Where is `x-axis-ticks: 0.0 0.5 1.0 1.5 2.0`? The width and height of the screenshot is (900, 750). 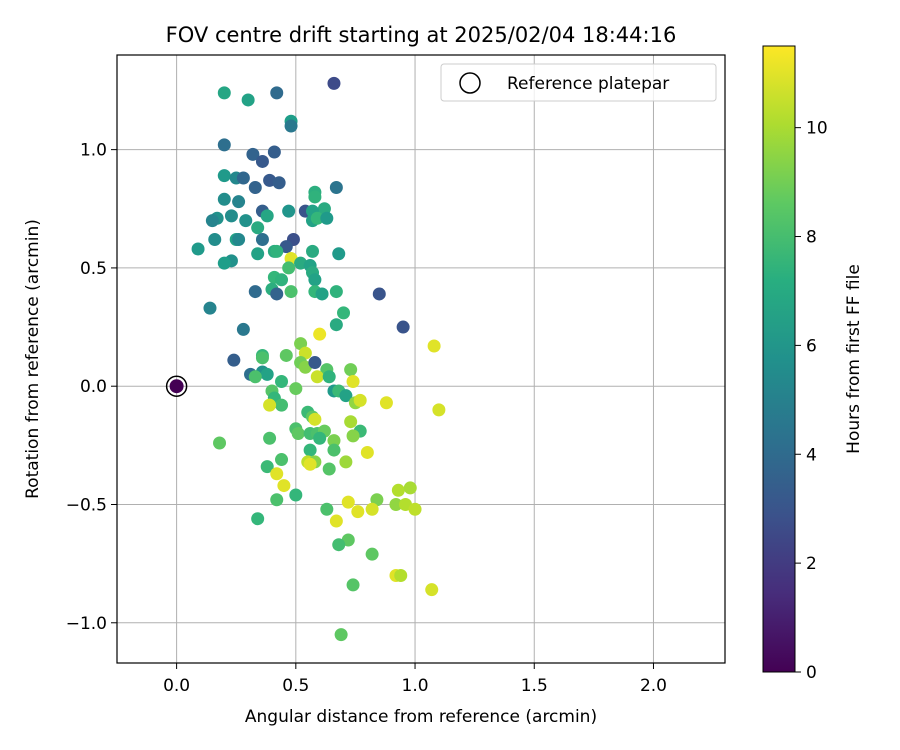
x-axis-ticks: 0.0 0.5 1.0 1.5 2.0 is located at coordinates (415, 679).